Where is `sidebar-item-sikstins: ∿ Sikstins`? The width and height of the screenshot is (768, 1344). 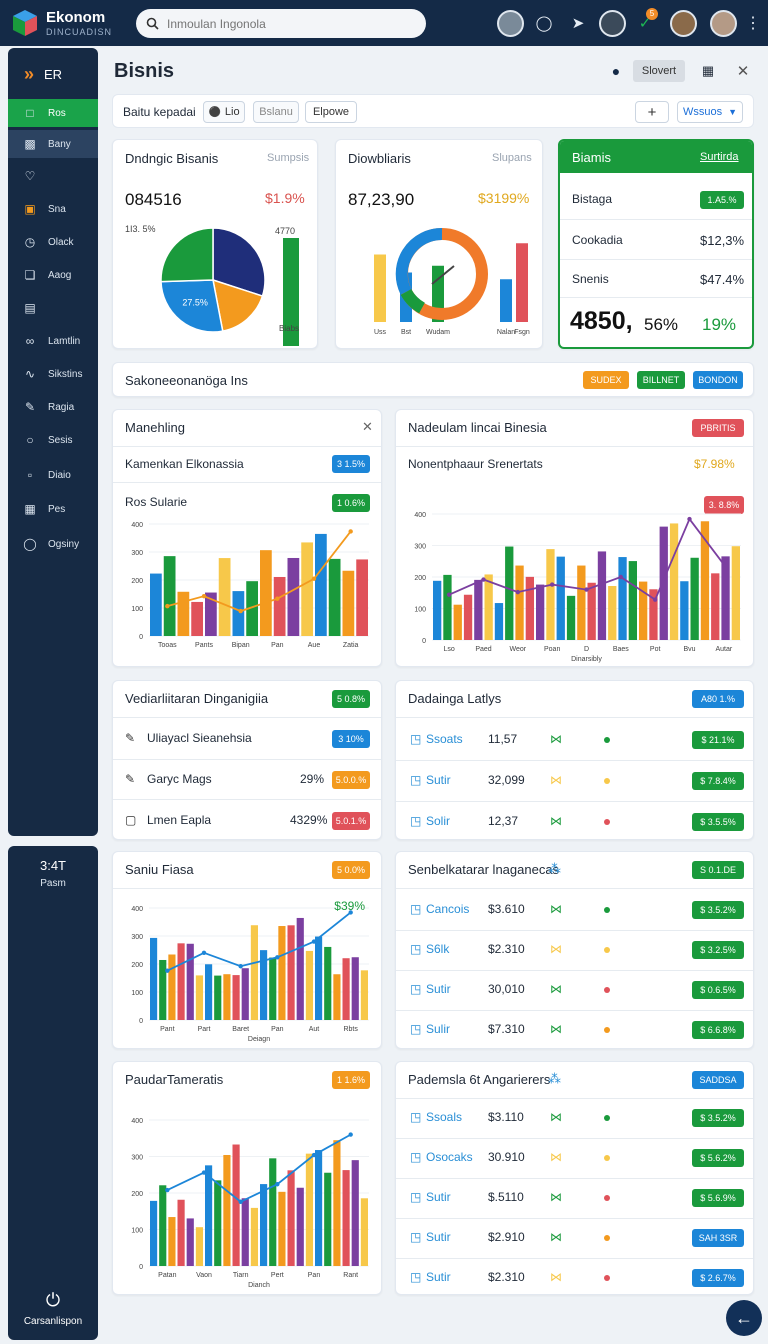
sidebar-item-sikstins: ∿ Sikstins is located at coordinates (53, 374).